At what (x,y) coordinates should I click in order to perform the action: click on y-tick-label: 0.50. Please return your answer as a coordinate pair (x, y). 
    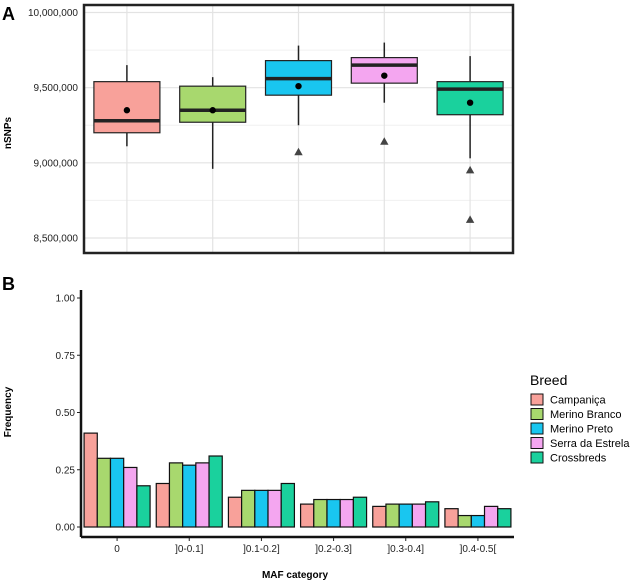
    Looking at the image, I should click on (66, 413).